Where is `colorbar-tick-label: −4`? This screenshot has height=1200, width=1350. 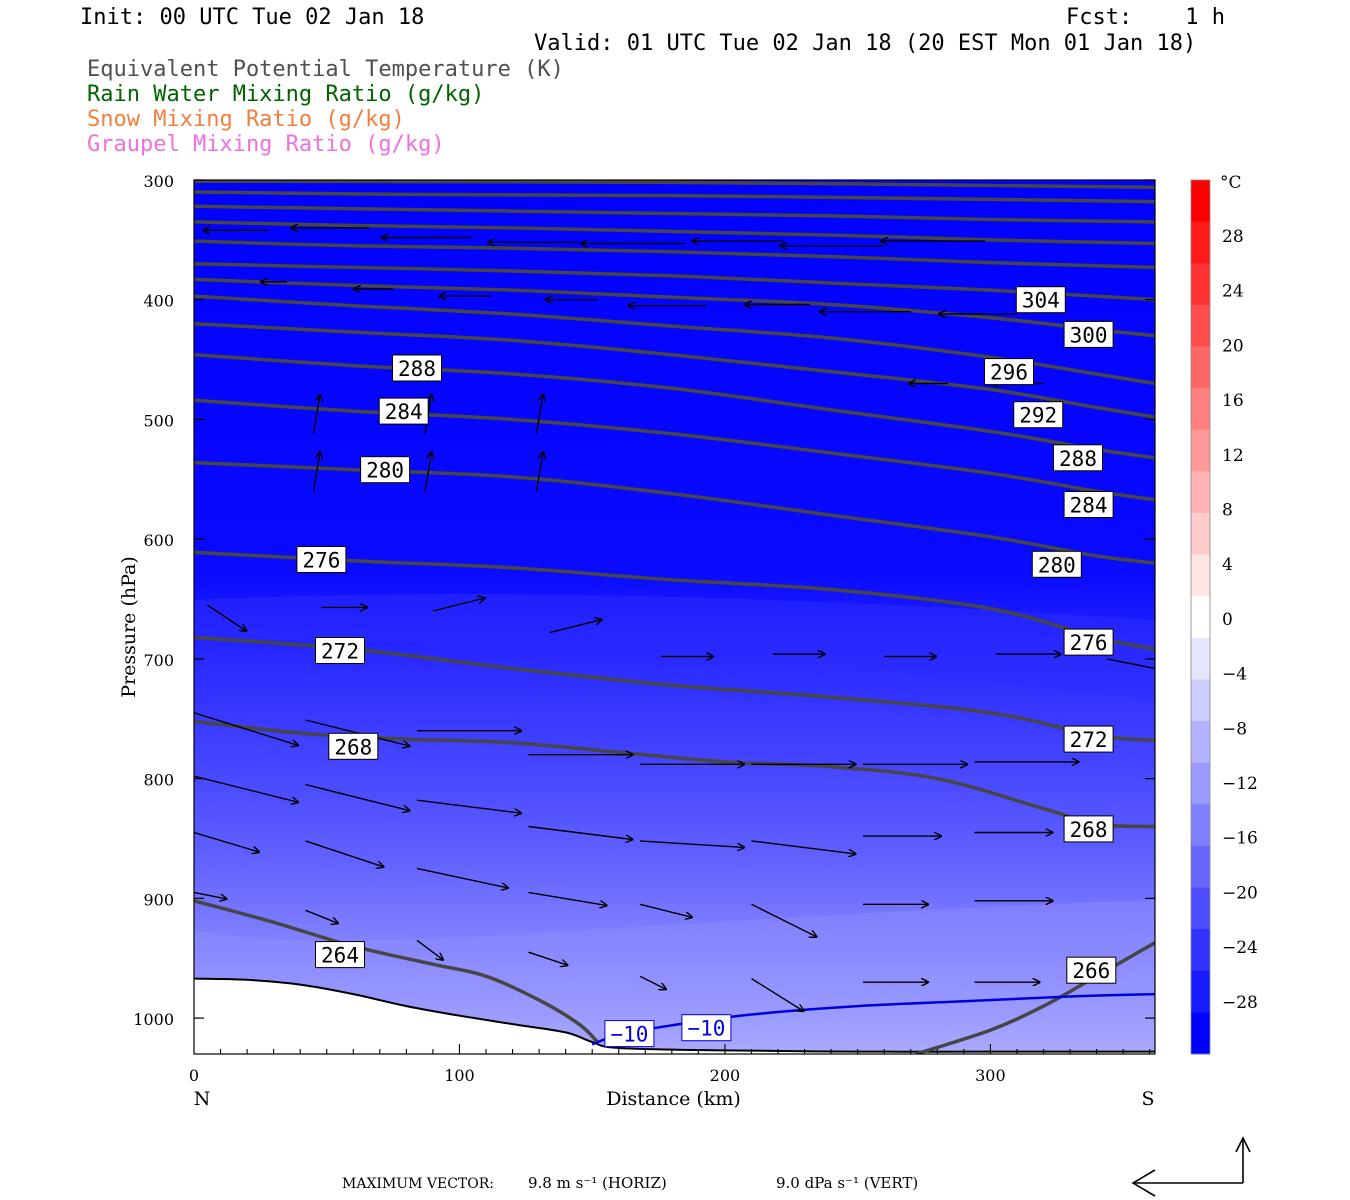 colorbar-tick-label: −4 is located at coordinates (1234, 675).